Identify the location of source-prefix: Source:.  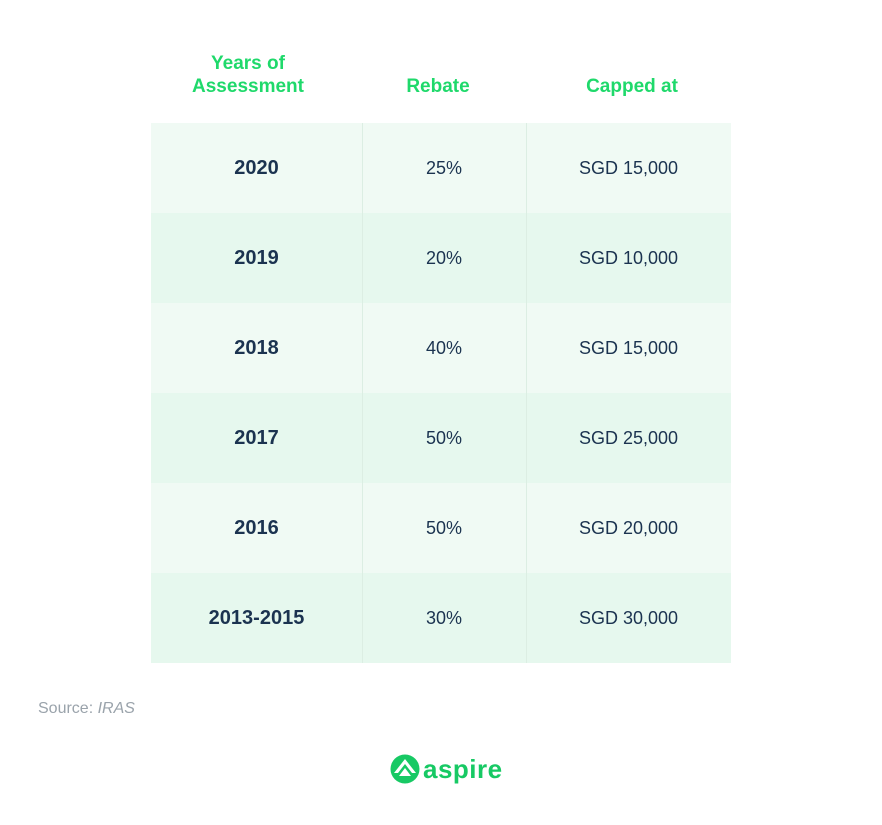
(66, 708).